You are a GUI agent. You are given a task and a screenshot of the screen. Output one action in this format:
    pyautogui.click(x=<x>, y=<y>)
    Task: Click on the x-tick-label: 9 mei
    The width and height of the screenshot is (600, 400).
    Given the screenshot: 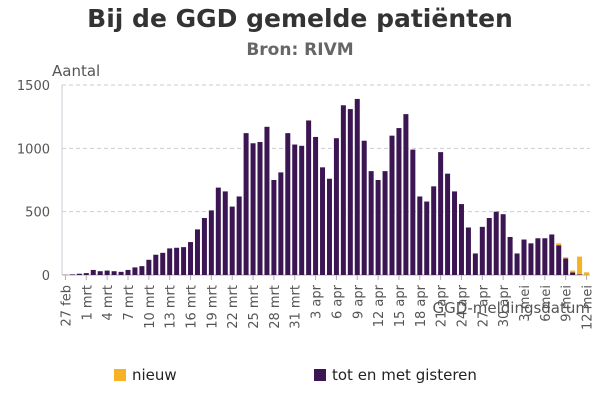 What is the action you would take?
    pyautogui.click(x=567, y=303)
    